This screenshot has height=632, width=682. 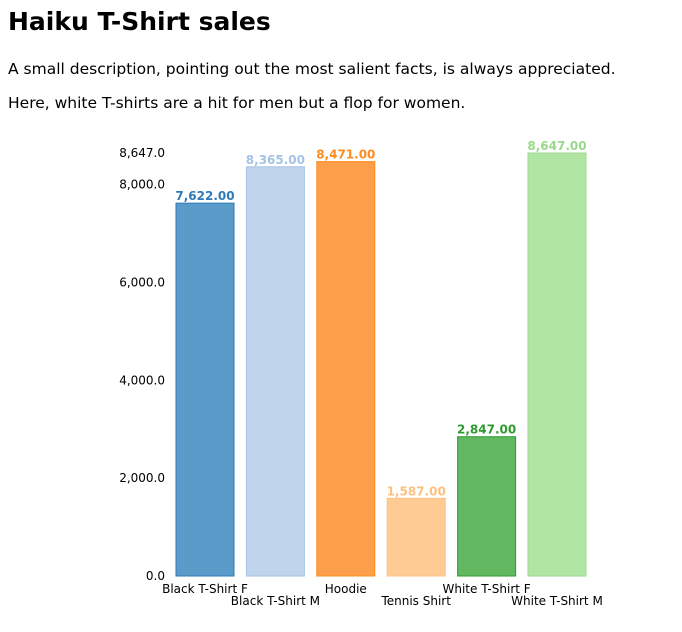 I want to click on y-tick-label: 4,000.0, so click(x=142, y=380).